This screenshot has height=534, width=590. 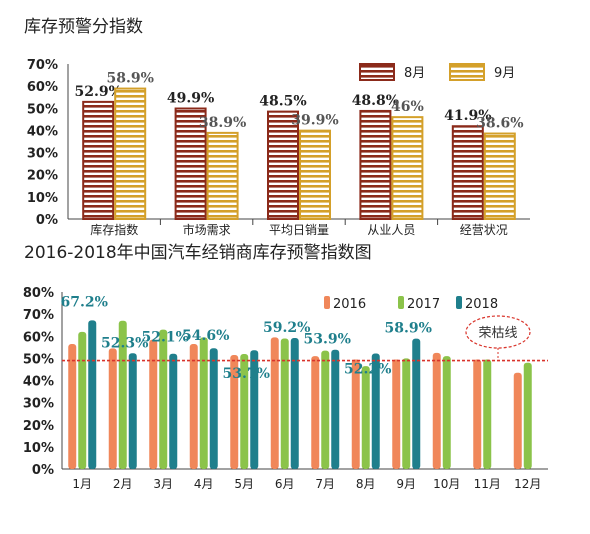 What do you see at coordinates (129, 79) in the screenshot?
I see `chart1-data-label: 58.9%` at bounding box center [129, 79].